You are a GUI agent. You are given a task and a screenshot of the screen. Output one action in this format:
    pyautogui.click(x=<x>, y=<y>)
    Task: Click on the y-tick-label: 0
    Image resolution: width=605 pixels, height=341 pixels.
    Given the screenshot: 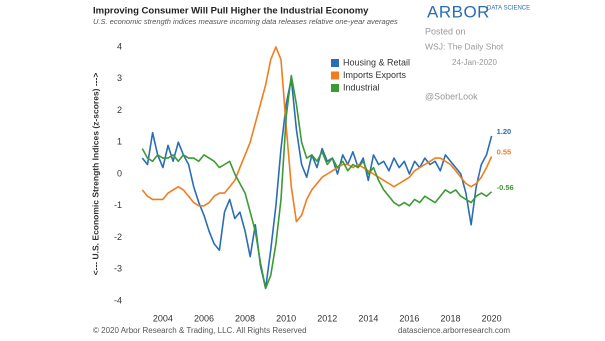 What is the action you would take?
    pyautogui.click(x=119, y=173)
    